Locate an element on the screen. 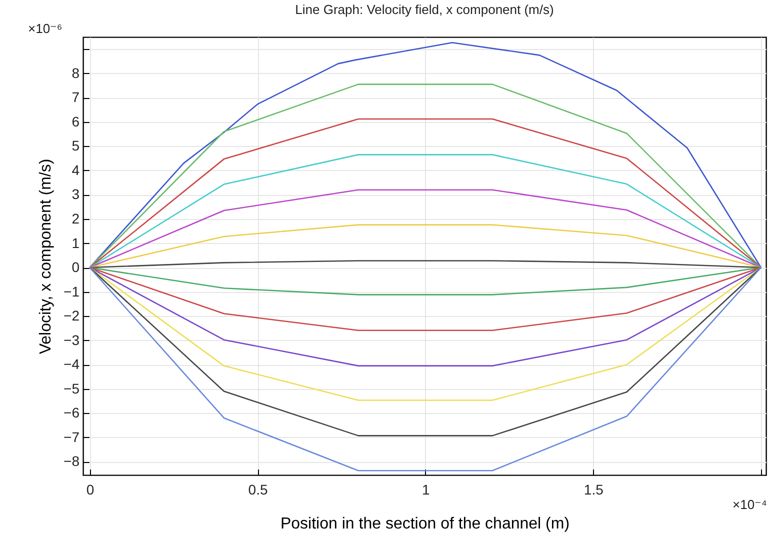  y-tick-label: 4 is located at coordinates (76, 170).